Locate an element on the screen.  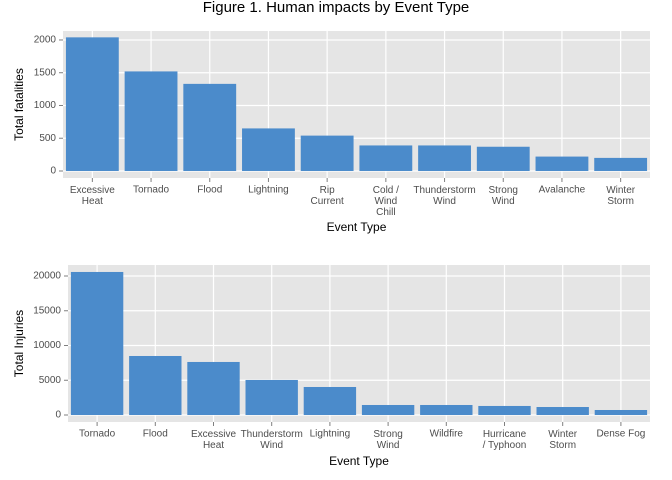
x-tick-label: Hurricane / Typhoon is located at coordinates (505, 440).